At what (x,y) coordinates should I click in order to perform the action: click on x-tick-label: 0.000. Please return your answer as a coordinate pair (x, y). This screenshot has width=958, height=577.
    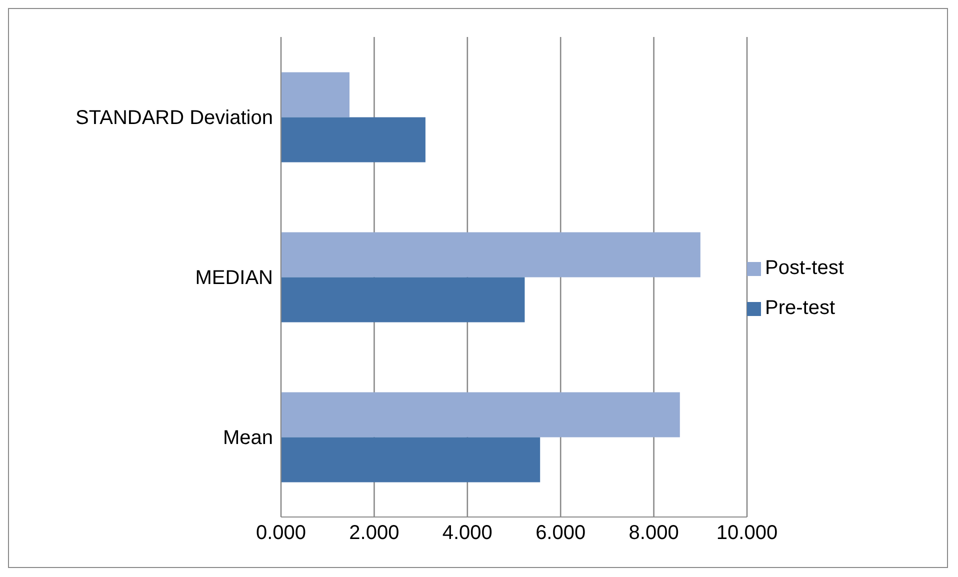
    Looking at the image, I should click on (281, 533).